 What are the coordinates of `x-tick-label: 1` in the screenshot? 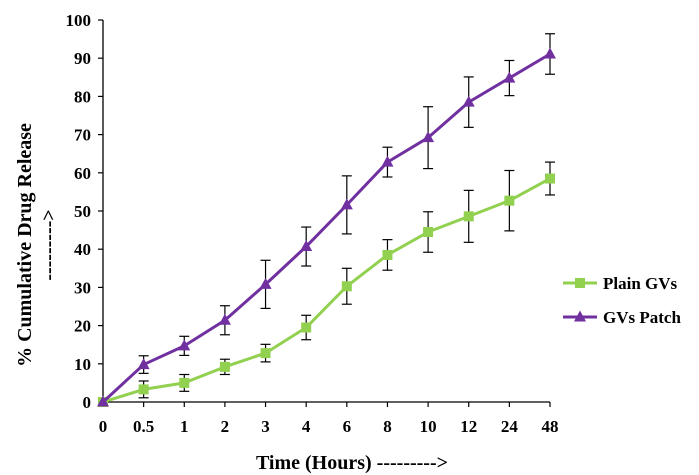 It's located at (184, 426).